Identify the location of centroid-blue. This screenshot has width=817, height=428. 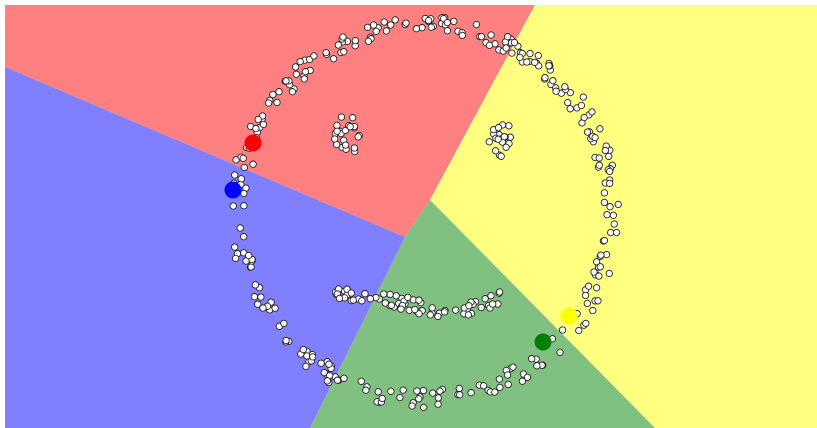
(233, 190).